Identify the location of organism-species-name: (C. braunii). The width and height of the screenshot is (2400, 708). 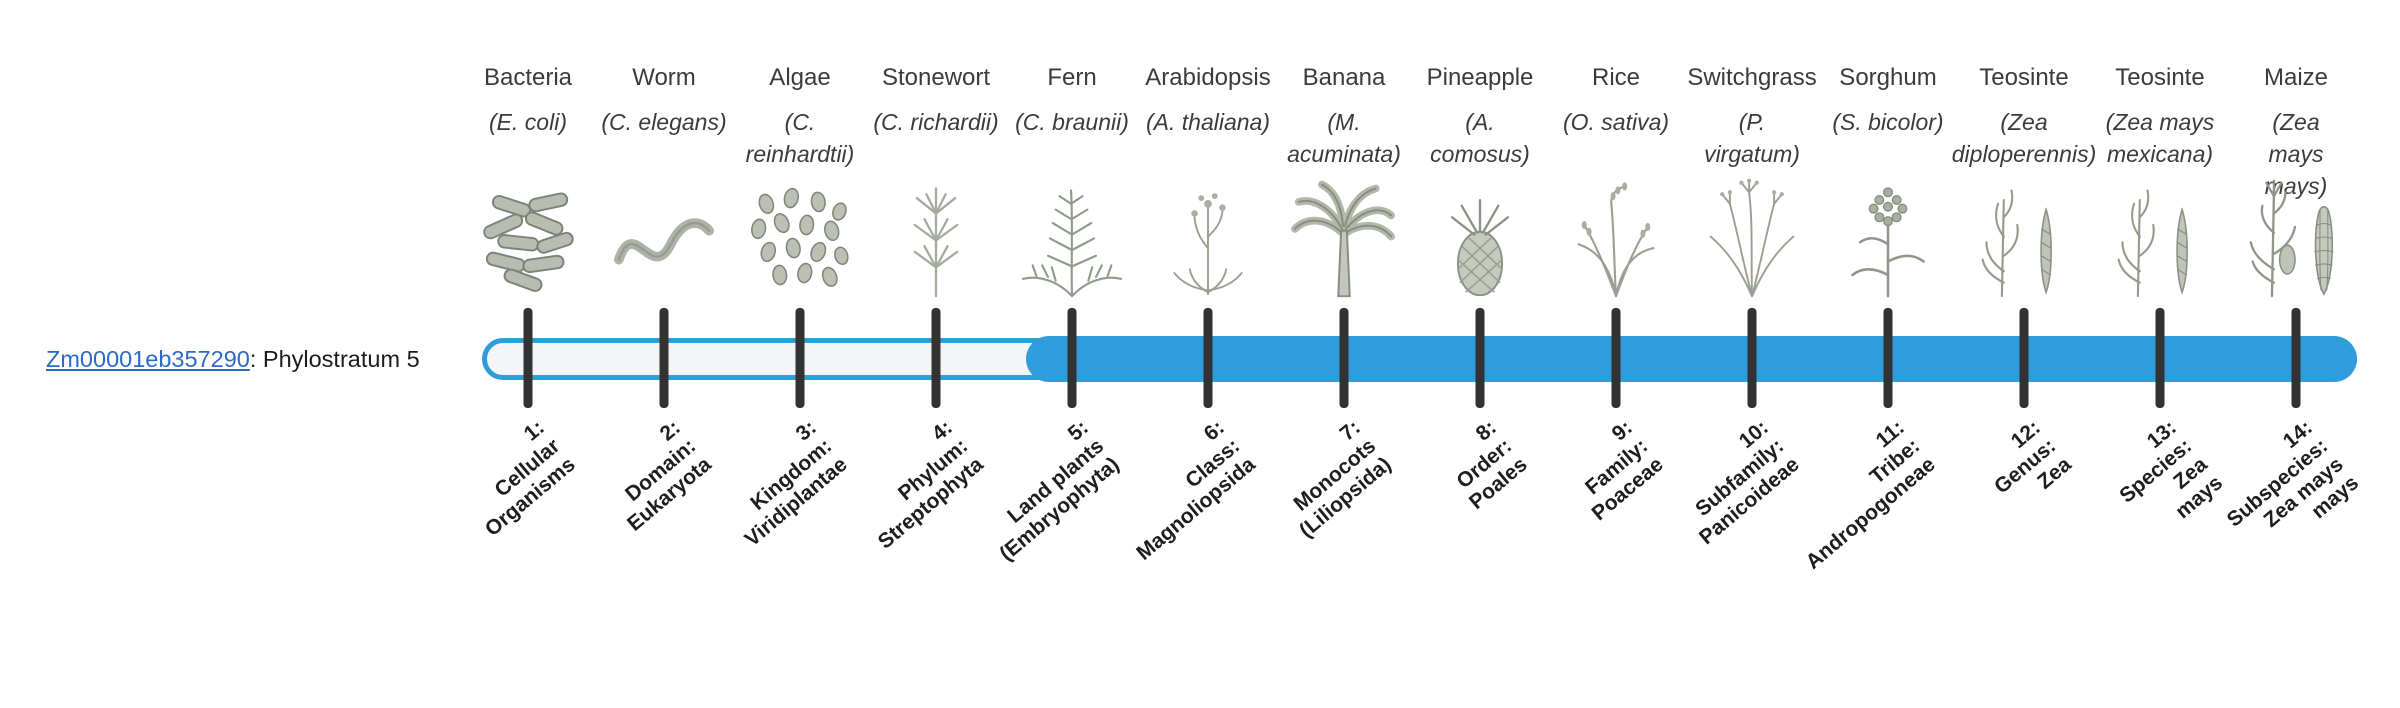
(1072, 122).